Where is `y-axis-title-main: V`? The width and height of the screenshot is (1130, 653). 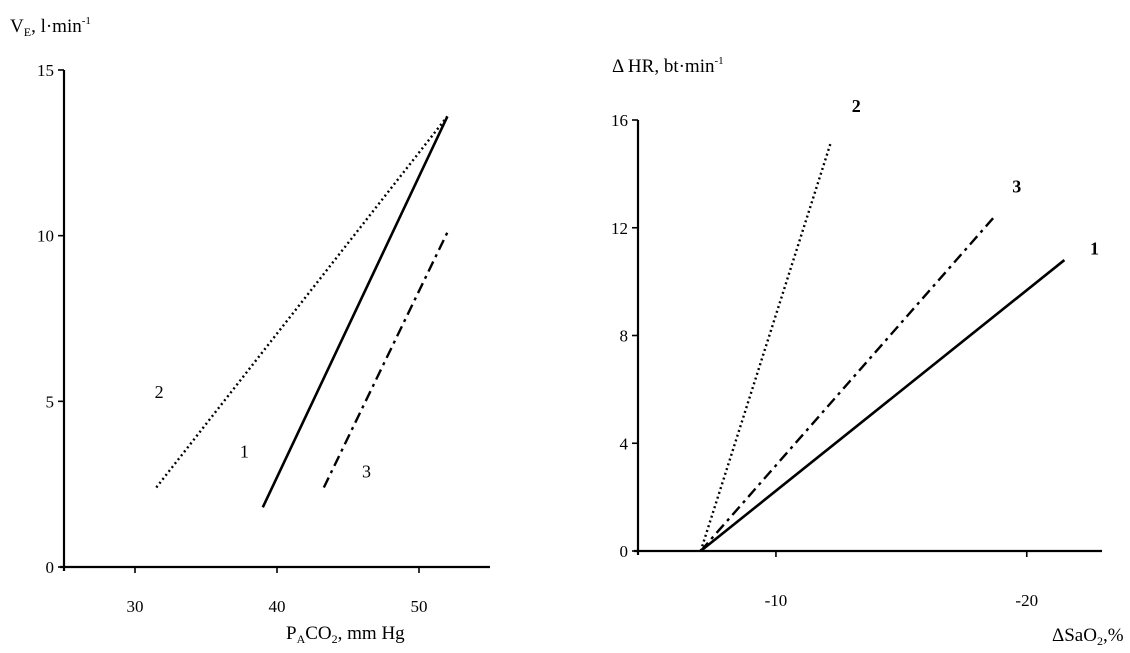
y-axis-title-main: V is located at coordinates (17, 26).